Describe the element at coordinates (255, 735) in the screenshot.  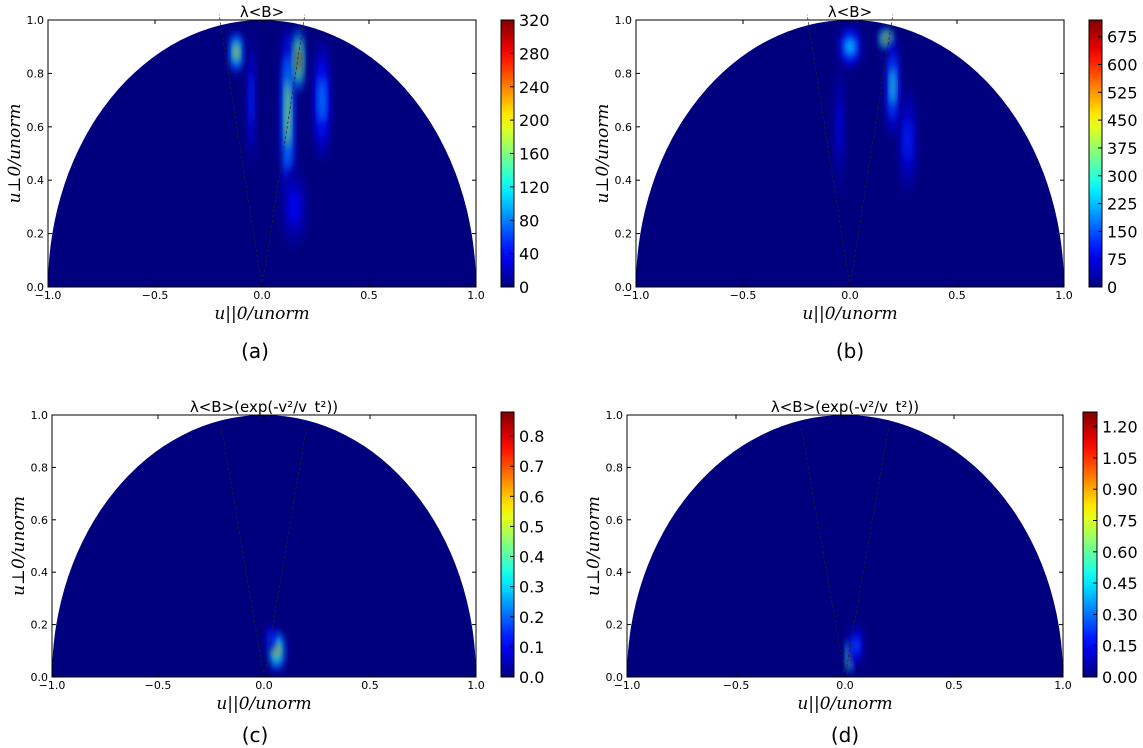
I see `panel-caption: (c)` at that location.